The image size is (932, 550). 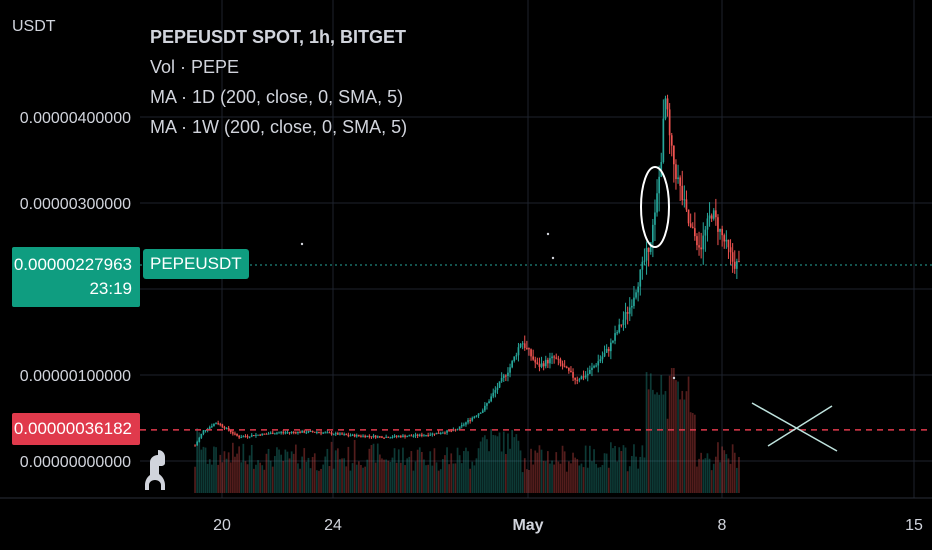 What do you see at coordinates (488, 306) in the screenshot?
I see `scatter-dots` at bounding box center [488, 306].